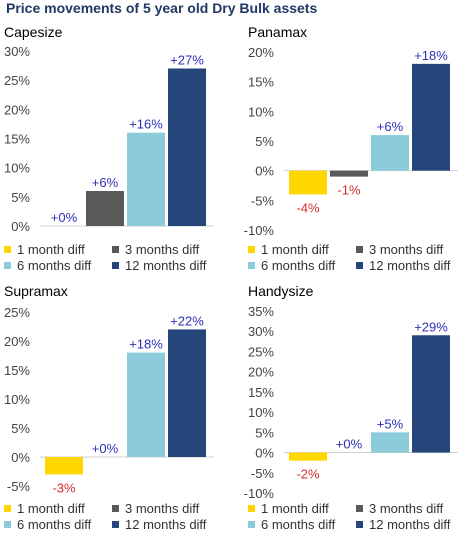 The width and height of the screenshot is (469, 545). I want to click on y-tick-label: 35%, so click(261, 311).